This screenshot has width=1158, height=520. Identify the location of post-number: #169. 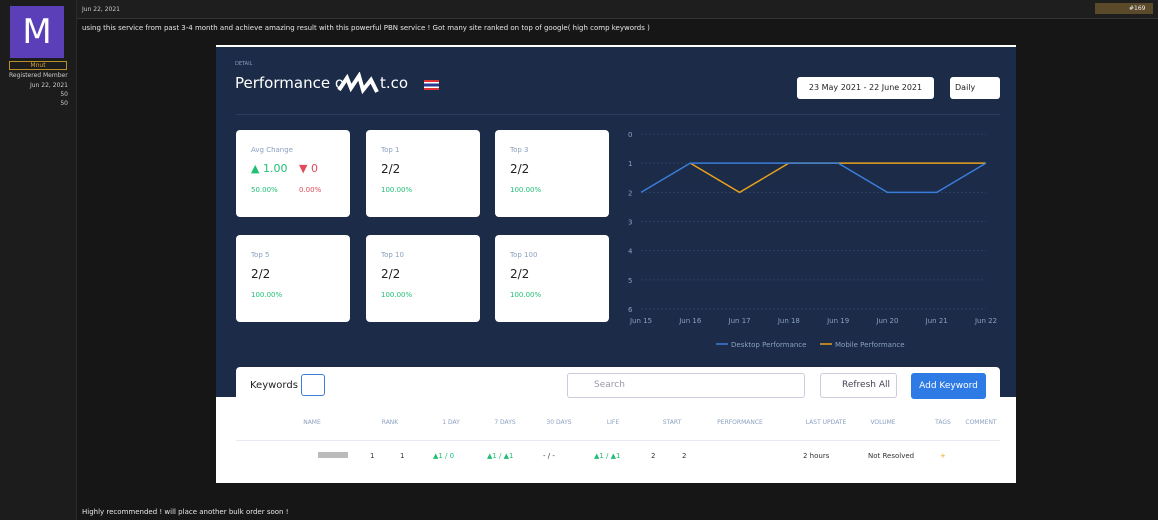
(1124, 8).